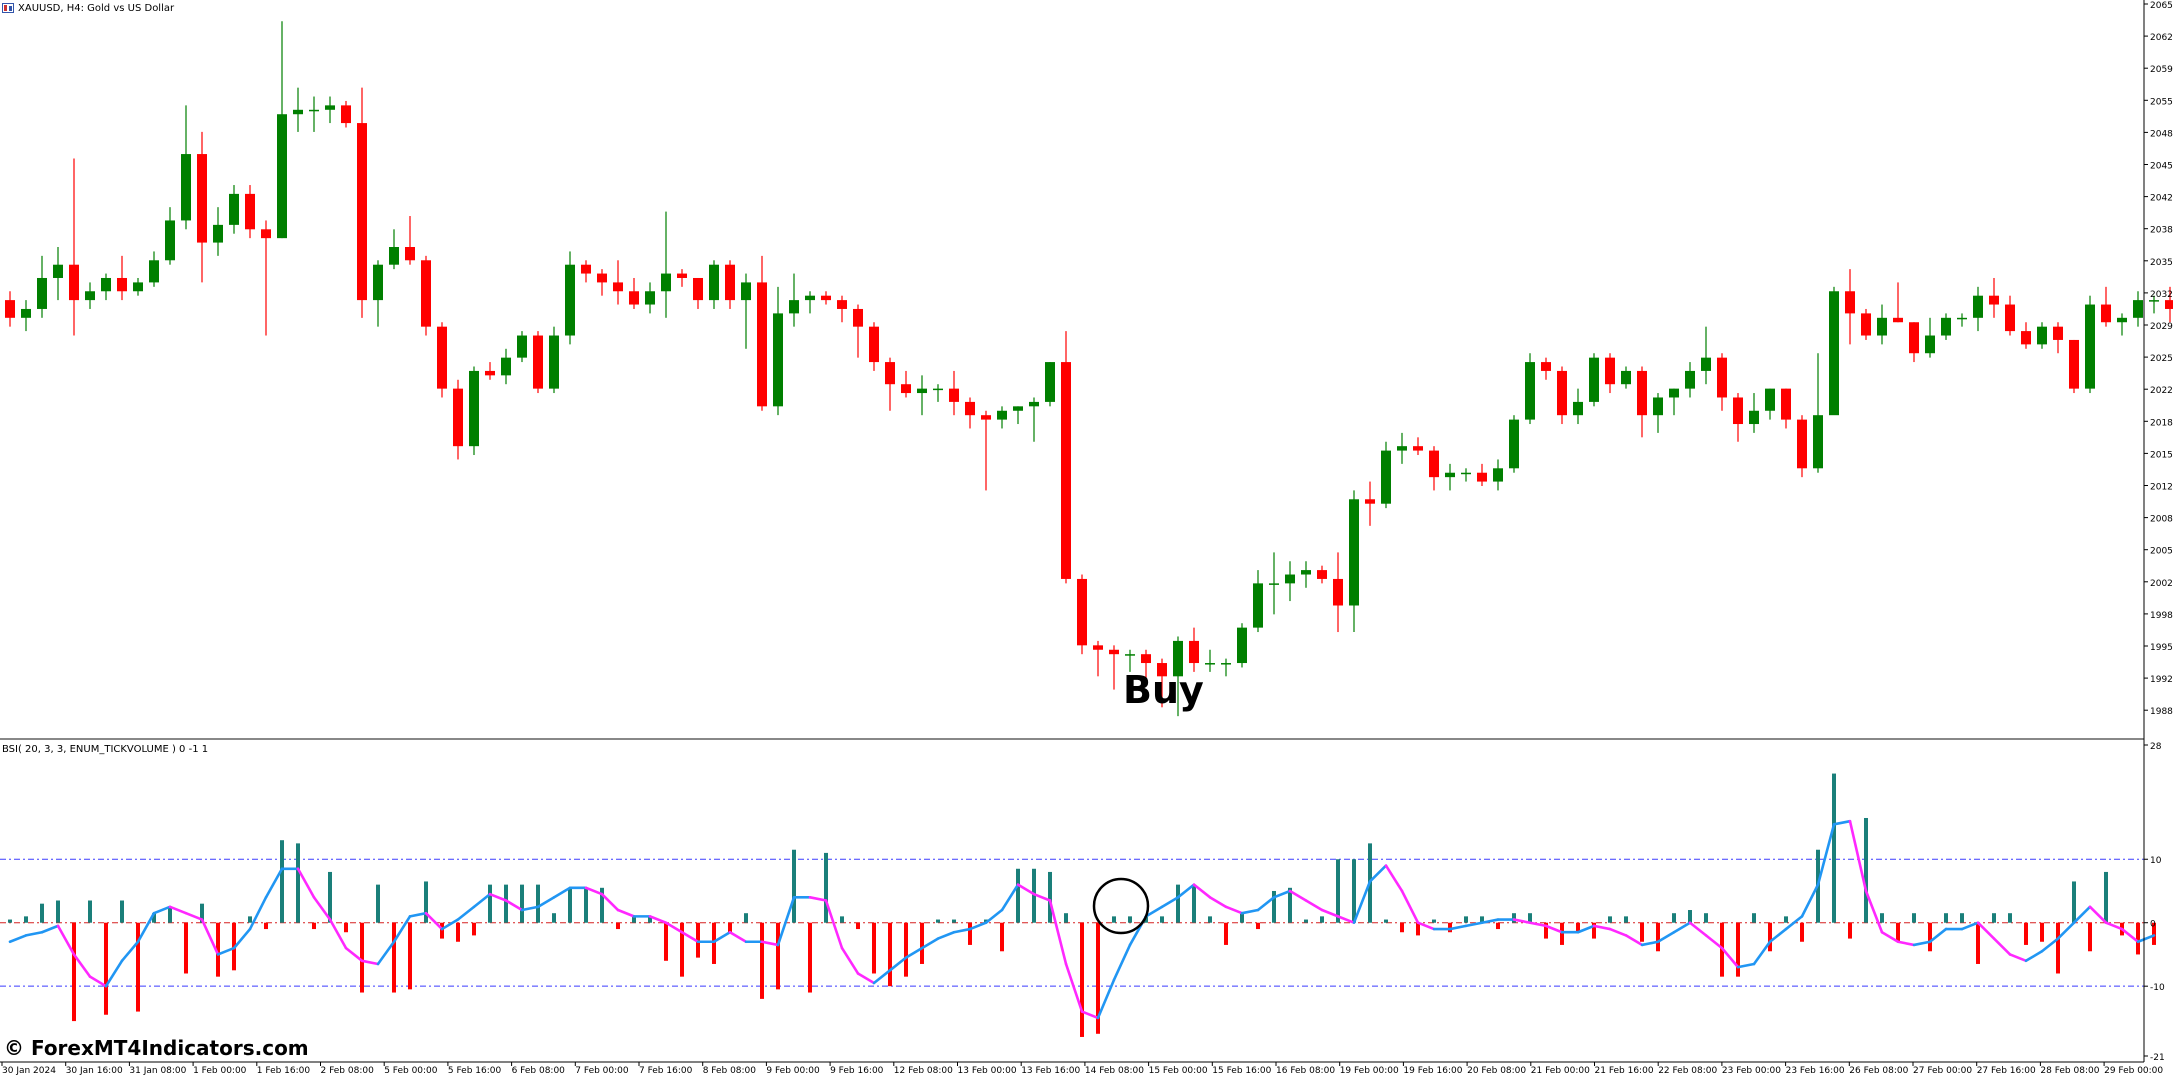  I want to click on price-axis-label: 1998, so click(2161, 616).